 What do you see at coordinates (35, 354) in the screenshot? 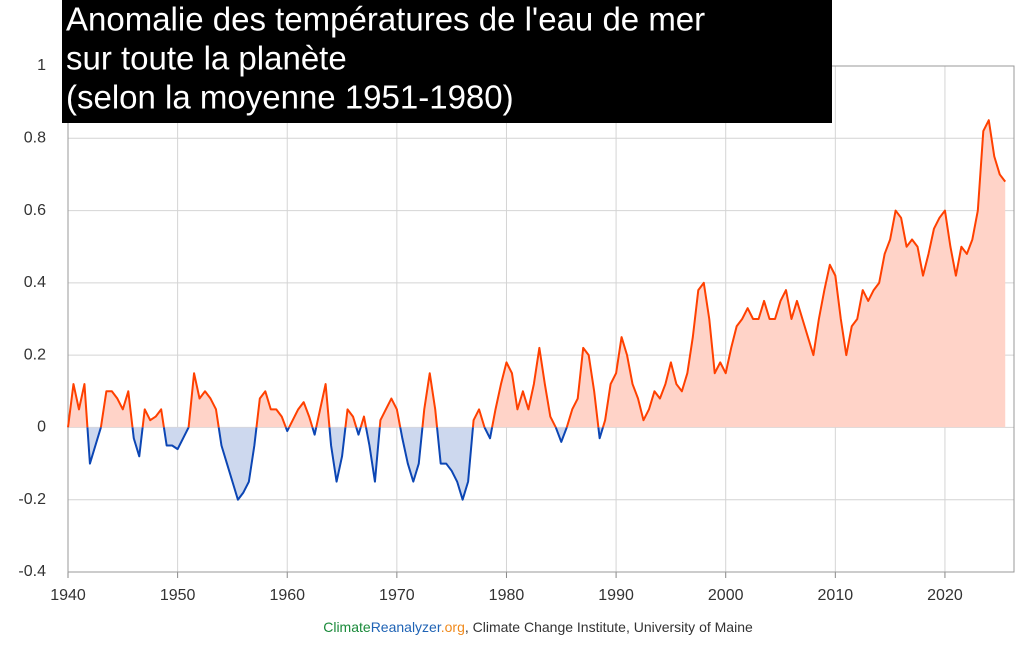
I see `y-tick-label: 0.2` at bounding box center [35, 354].